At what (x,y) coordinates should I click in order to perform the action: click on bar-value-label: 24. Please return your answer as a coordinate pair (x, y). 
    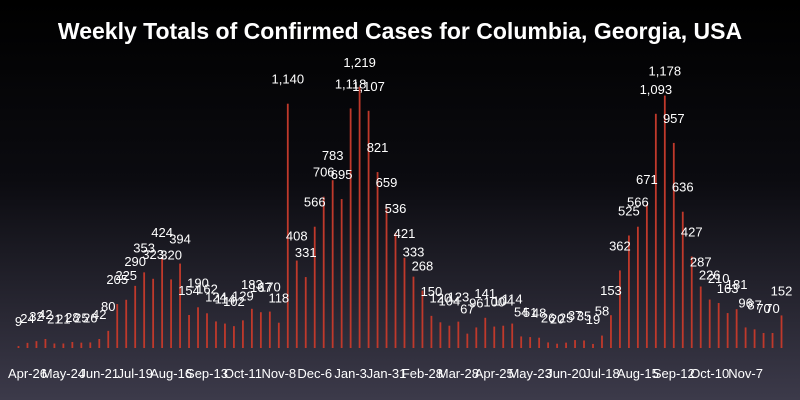
    Looking at the image, I should click on (27, 318).